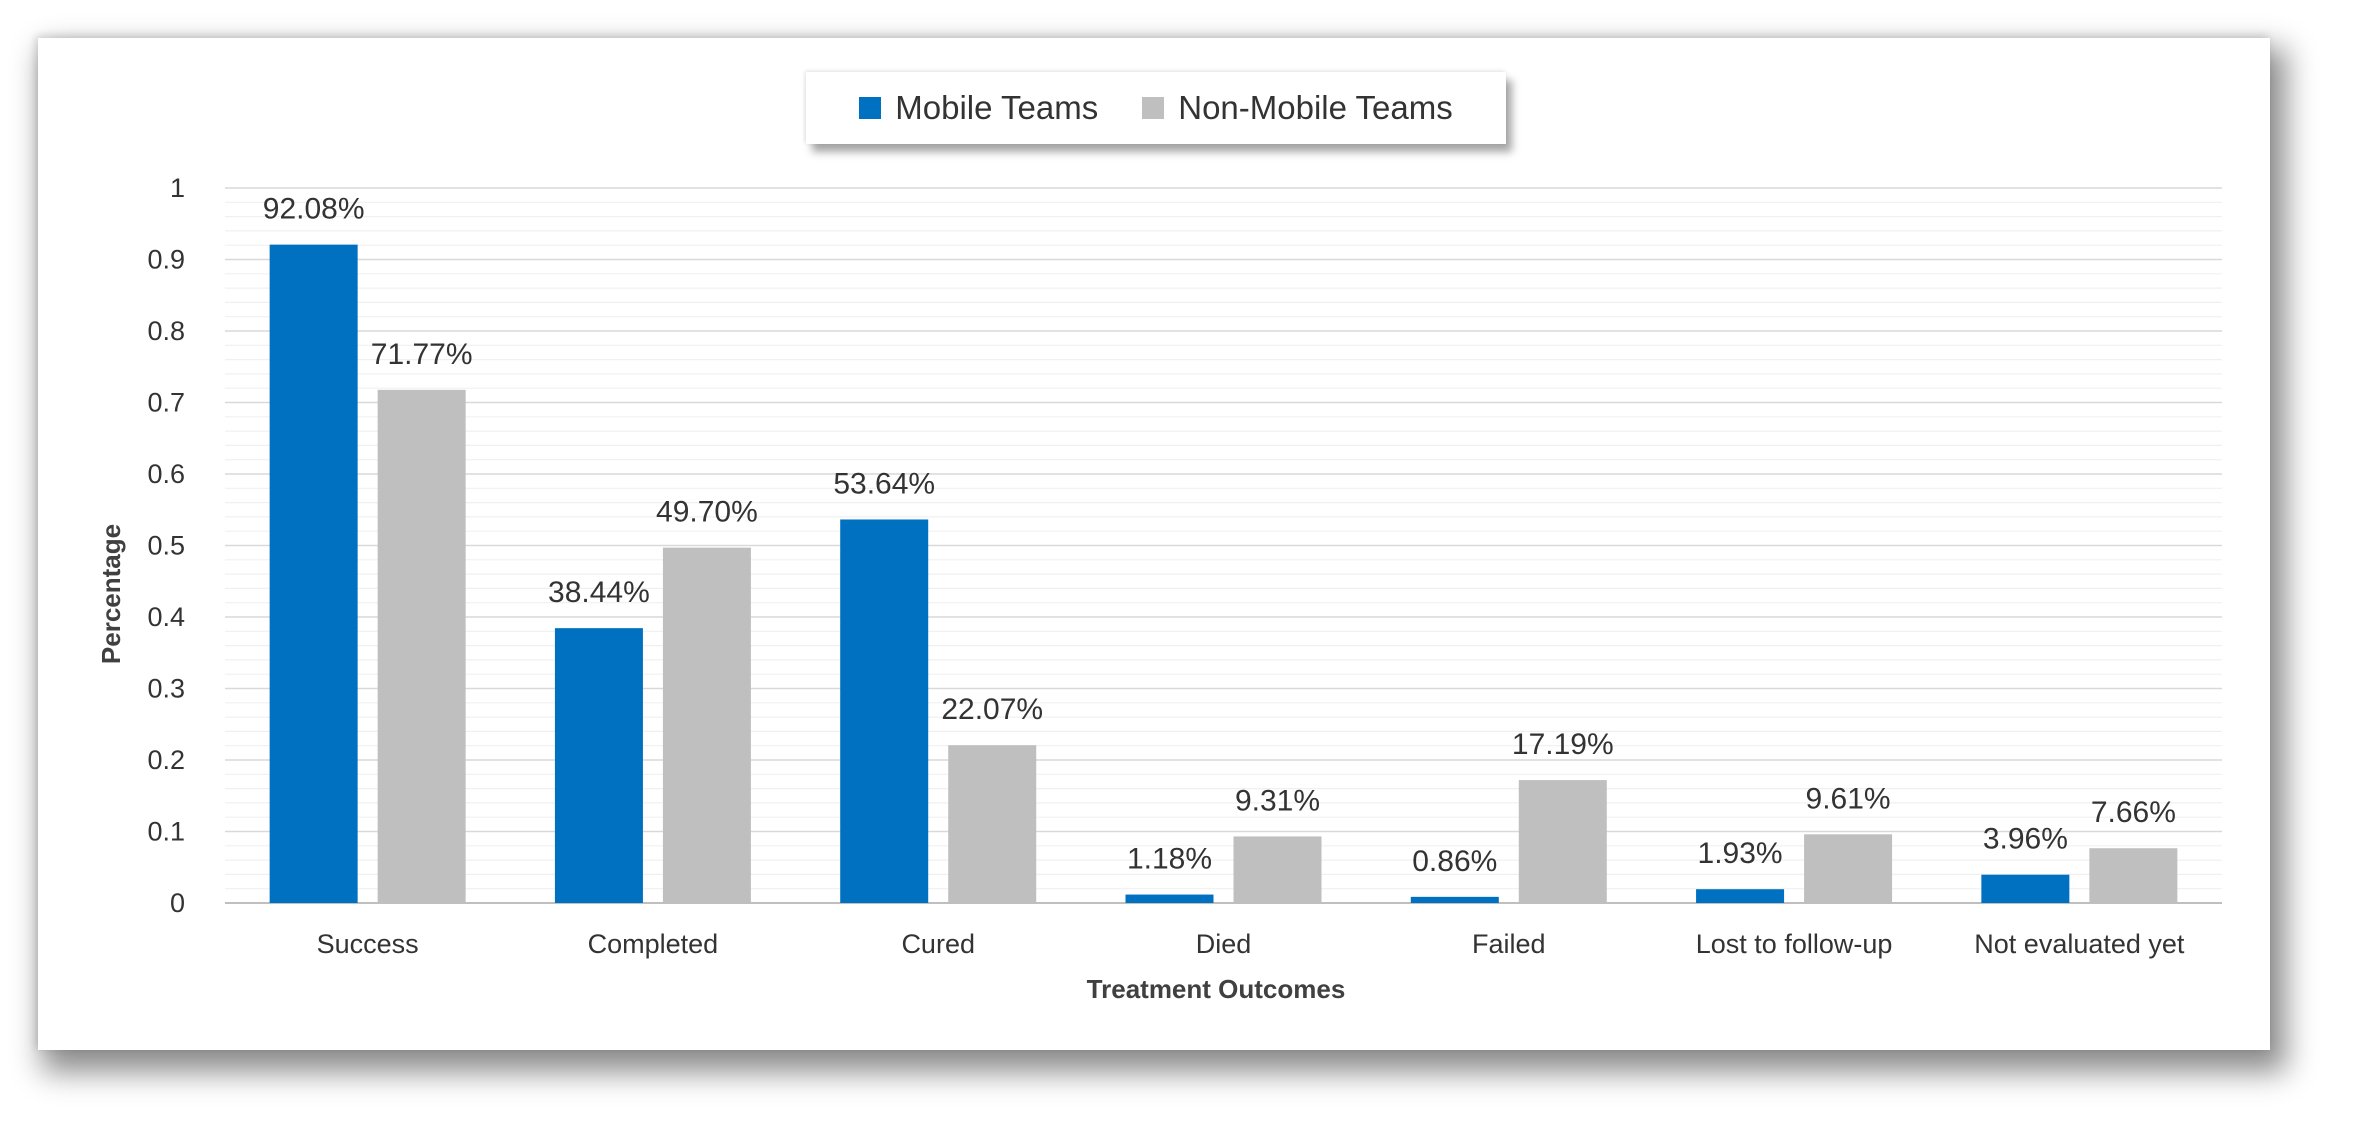  Describe the element at coordinates (166, 403) in the screenshot. I see `y-tick-label: 0.7` at that location.